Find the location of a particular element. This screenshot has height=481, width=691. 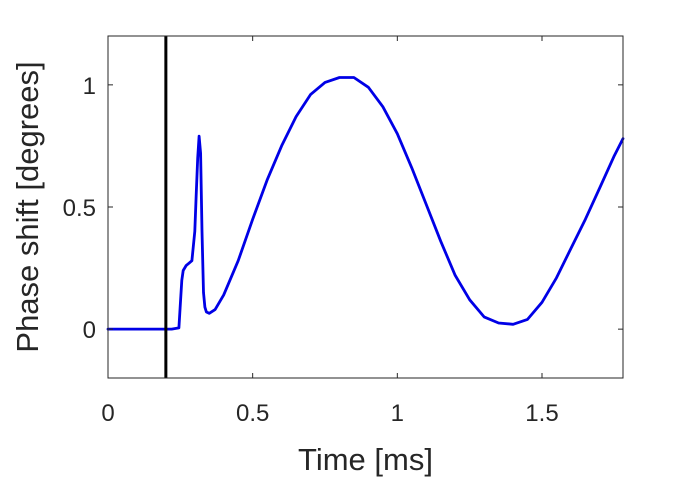

y-tick-label: 1 is located at coordinates (89, 86).